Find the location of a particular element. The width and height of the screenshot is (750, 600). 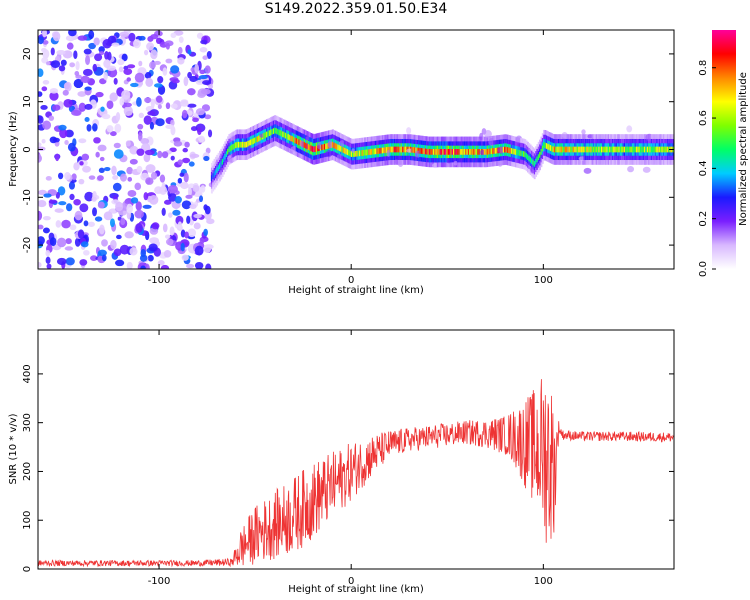

colorbar-gradient is located at coordinates (724, 149).